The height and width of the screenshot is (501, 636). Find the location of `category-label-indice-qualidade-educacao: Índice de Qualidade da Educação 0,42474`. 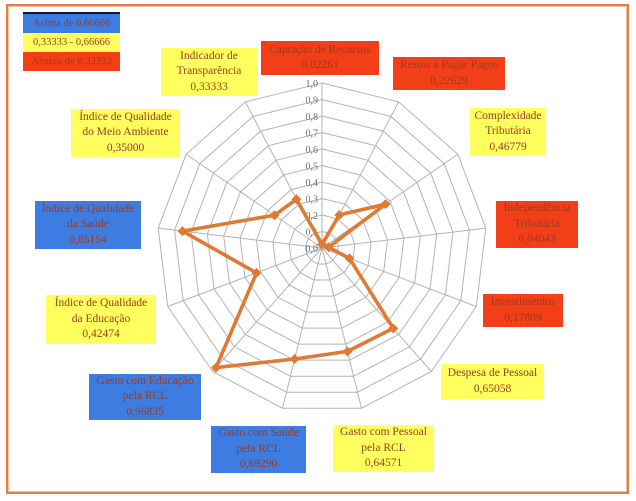

category-label-indice-qualidade-educacao: Índice de Qualidade da Educação 0,42474 is located at coordinates (101, 319).